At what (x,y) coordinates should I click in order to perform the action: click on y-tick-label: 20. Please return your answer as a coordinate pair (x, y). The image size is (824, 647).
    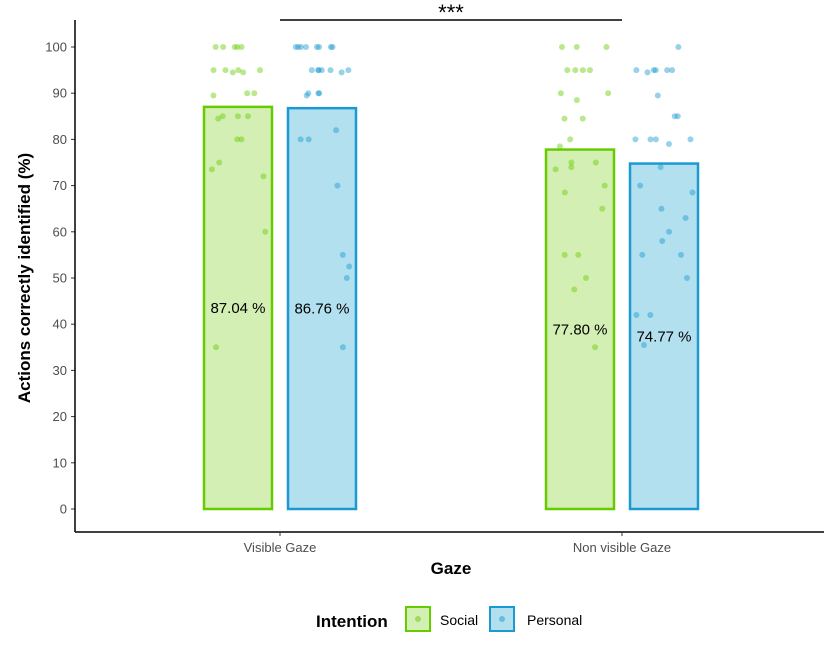
    Looking at the image, I should click on (60, 416).